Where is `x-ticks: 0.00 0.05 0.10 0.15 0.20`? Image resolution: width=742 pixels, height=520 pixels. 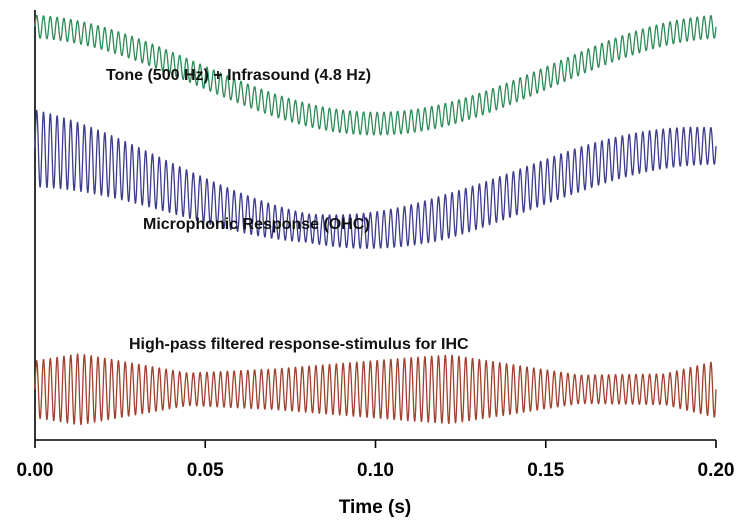
x-ticks: 0.00 0.05 0.10 0.15 0.20 is located at coordinates (376, 460).